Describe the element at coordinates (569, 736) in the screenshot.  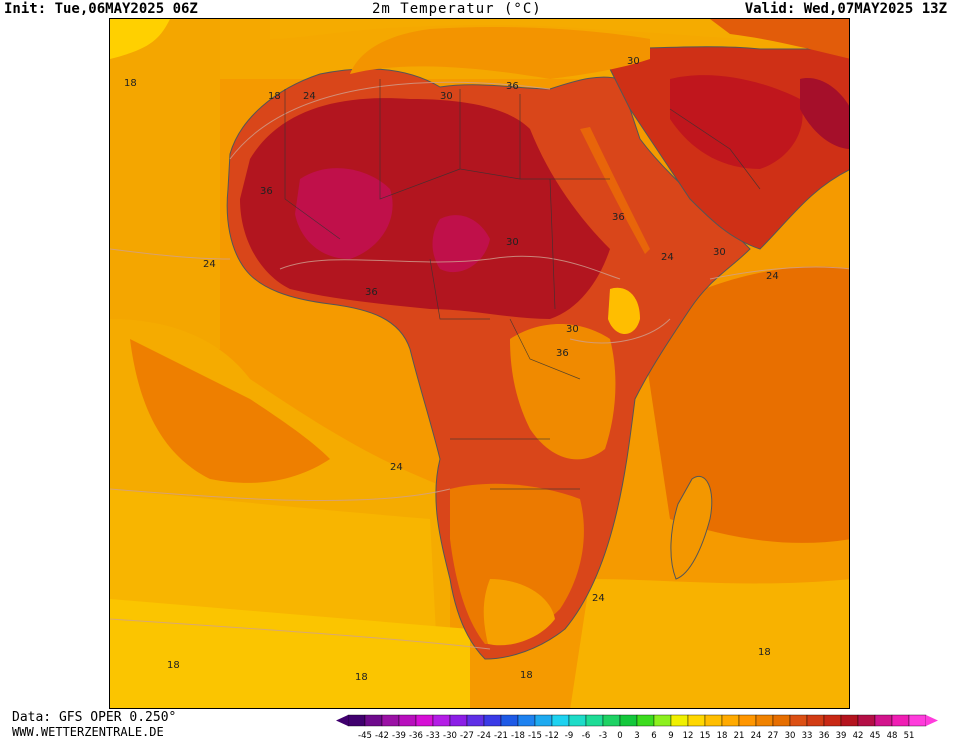
I see `legend-tick-label: -9` at that location.